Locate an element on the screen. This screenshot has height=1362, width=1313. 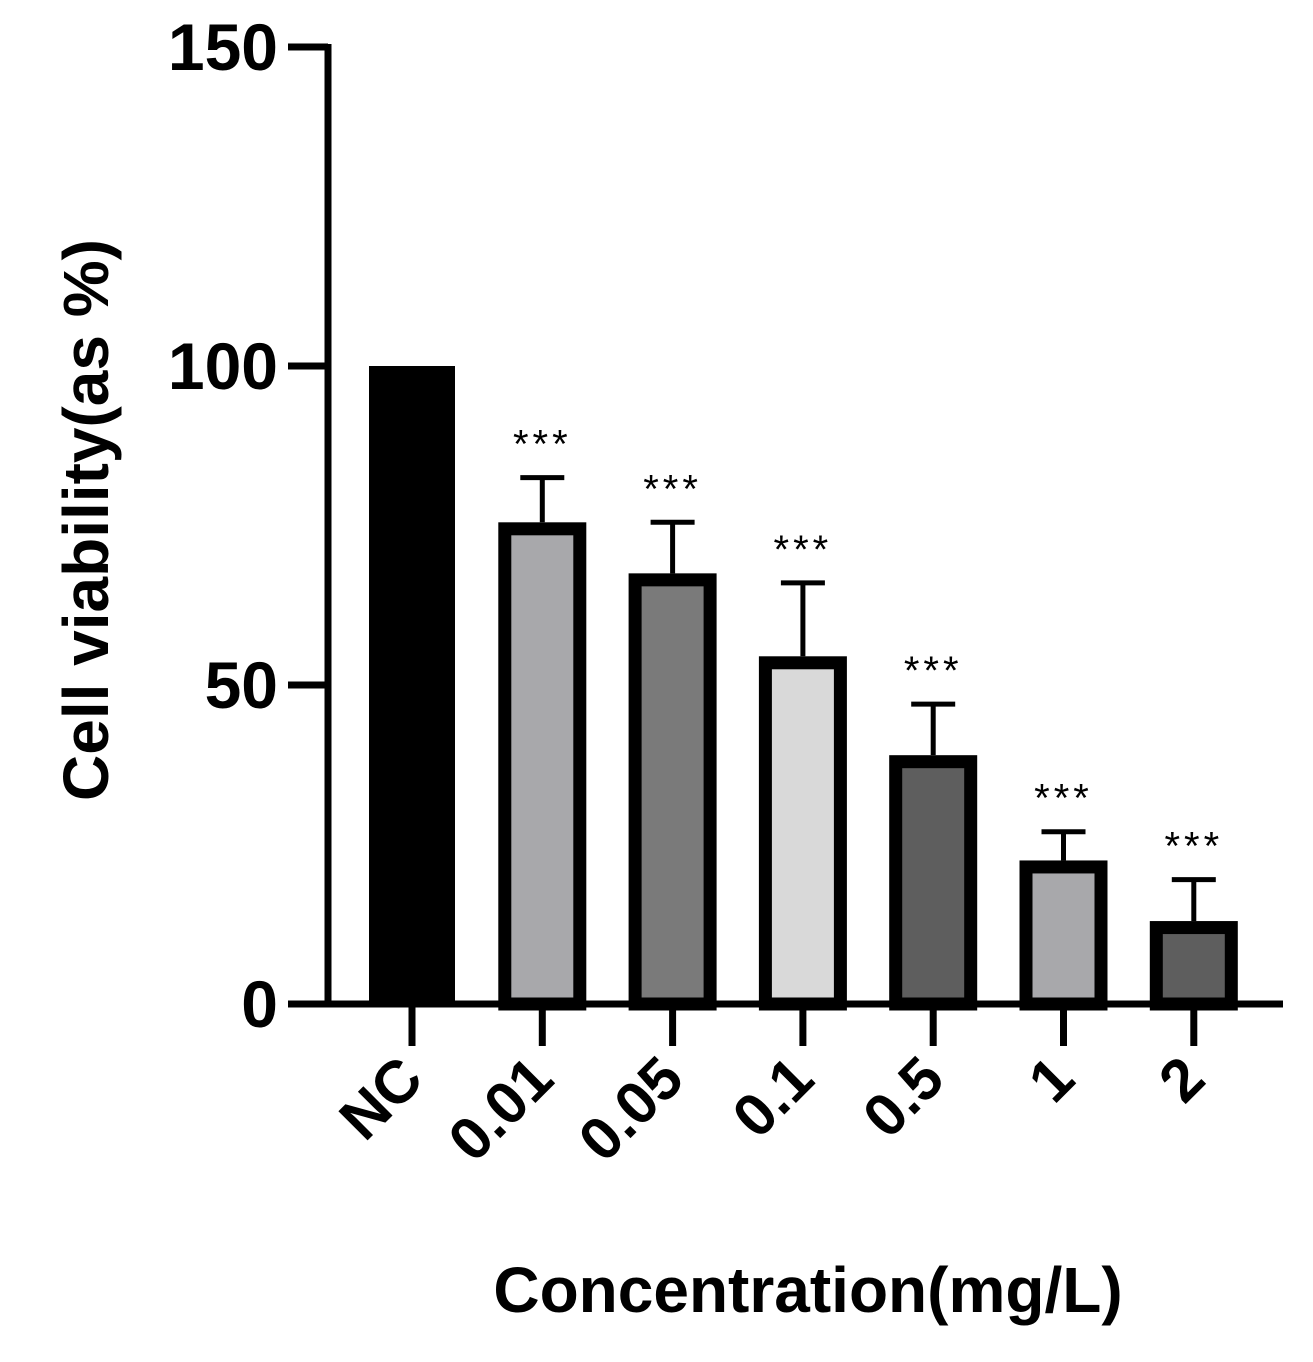
x-tick-label: 0.01 is located at coordinates (501, 1109).